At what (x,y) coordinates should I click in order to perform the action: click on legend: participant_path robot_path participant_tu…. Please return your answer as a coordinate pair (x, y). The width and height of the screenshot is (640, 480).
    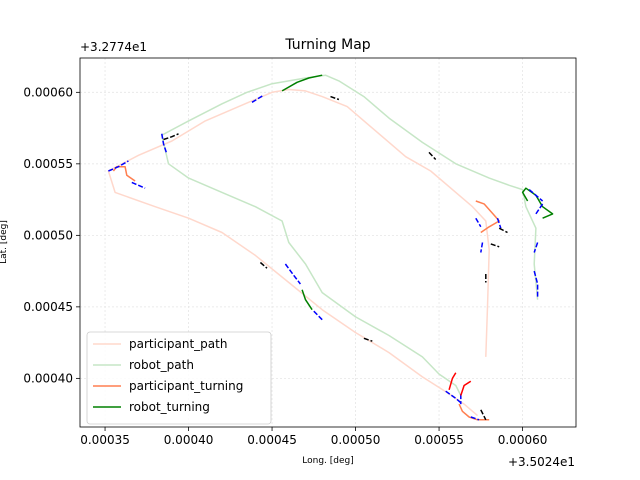
    Looking at the image, I should click on (179, 378).